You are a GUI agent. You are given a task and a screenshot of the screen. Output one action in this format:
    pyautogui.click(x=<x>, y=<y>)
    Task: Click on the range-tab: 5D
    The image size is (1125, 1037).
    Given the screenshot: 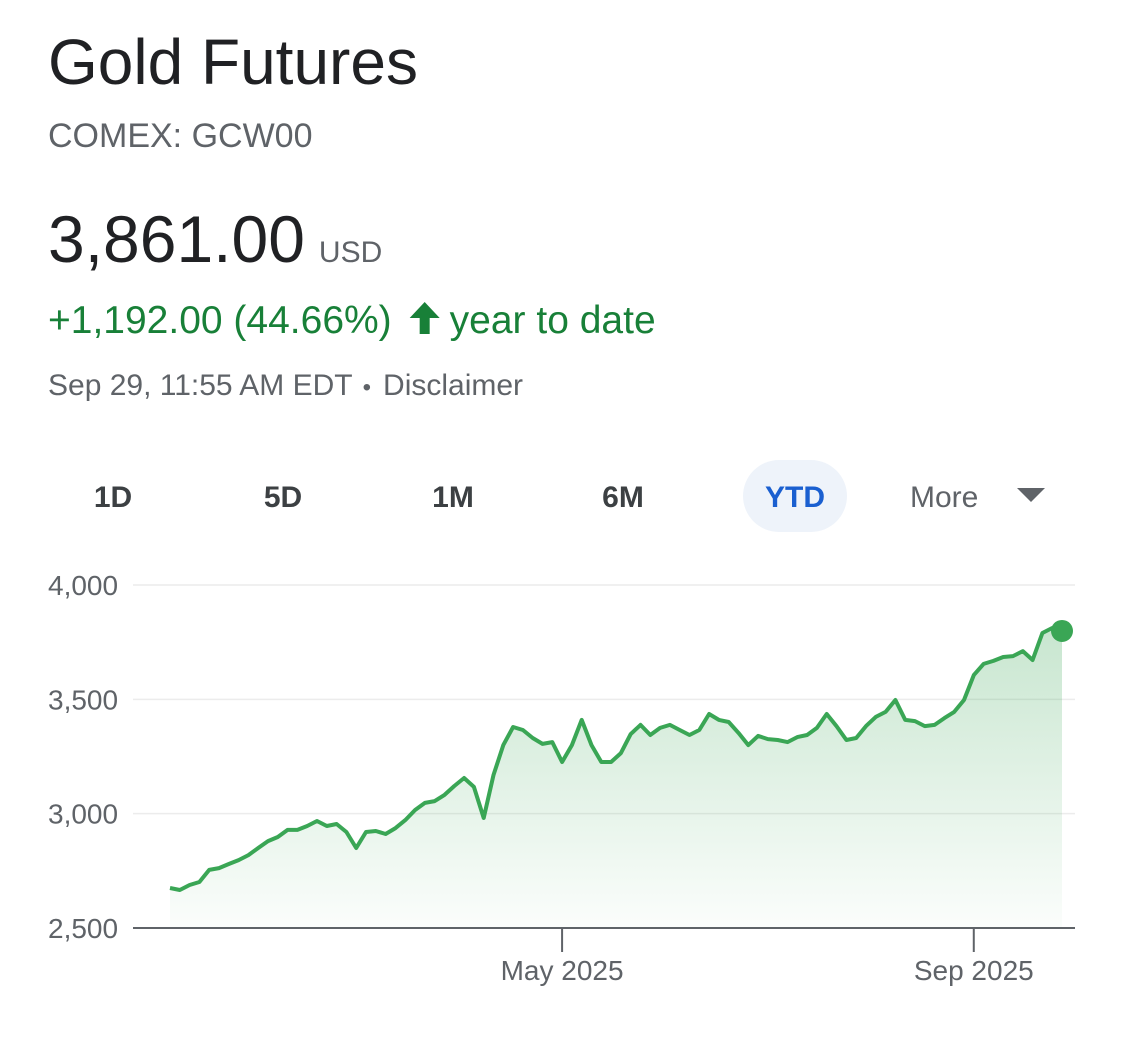 What is the action you would take?
    pyautogui.click(x=283, y=497)
    